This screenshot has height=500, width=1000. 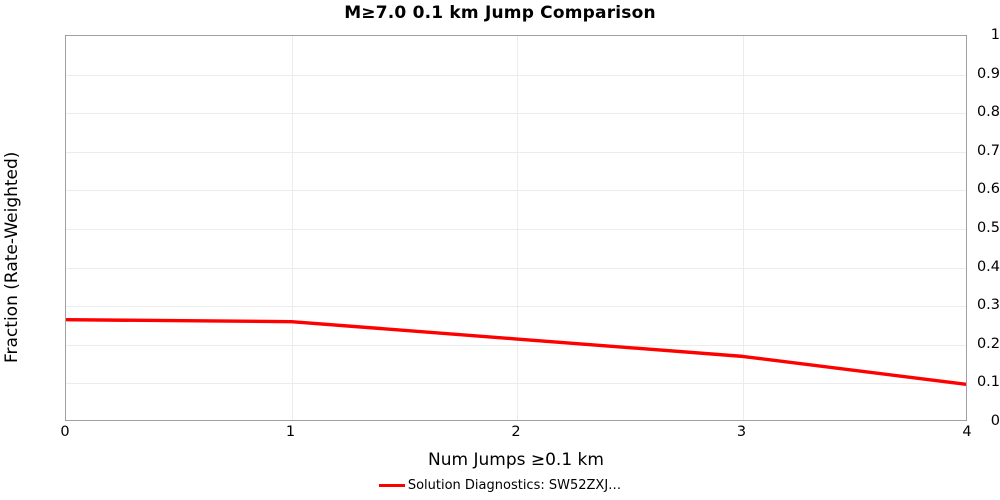 What do you see at coordinates (12, 257) in the screenshot?
I see `y-axis-title: Fraction (Rate-Weighted)` at bounding box center [12, 257].